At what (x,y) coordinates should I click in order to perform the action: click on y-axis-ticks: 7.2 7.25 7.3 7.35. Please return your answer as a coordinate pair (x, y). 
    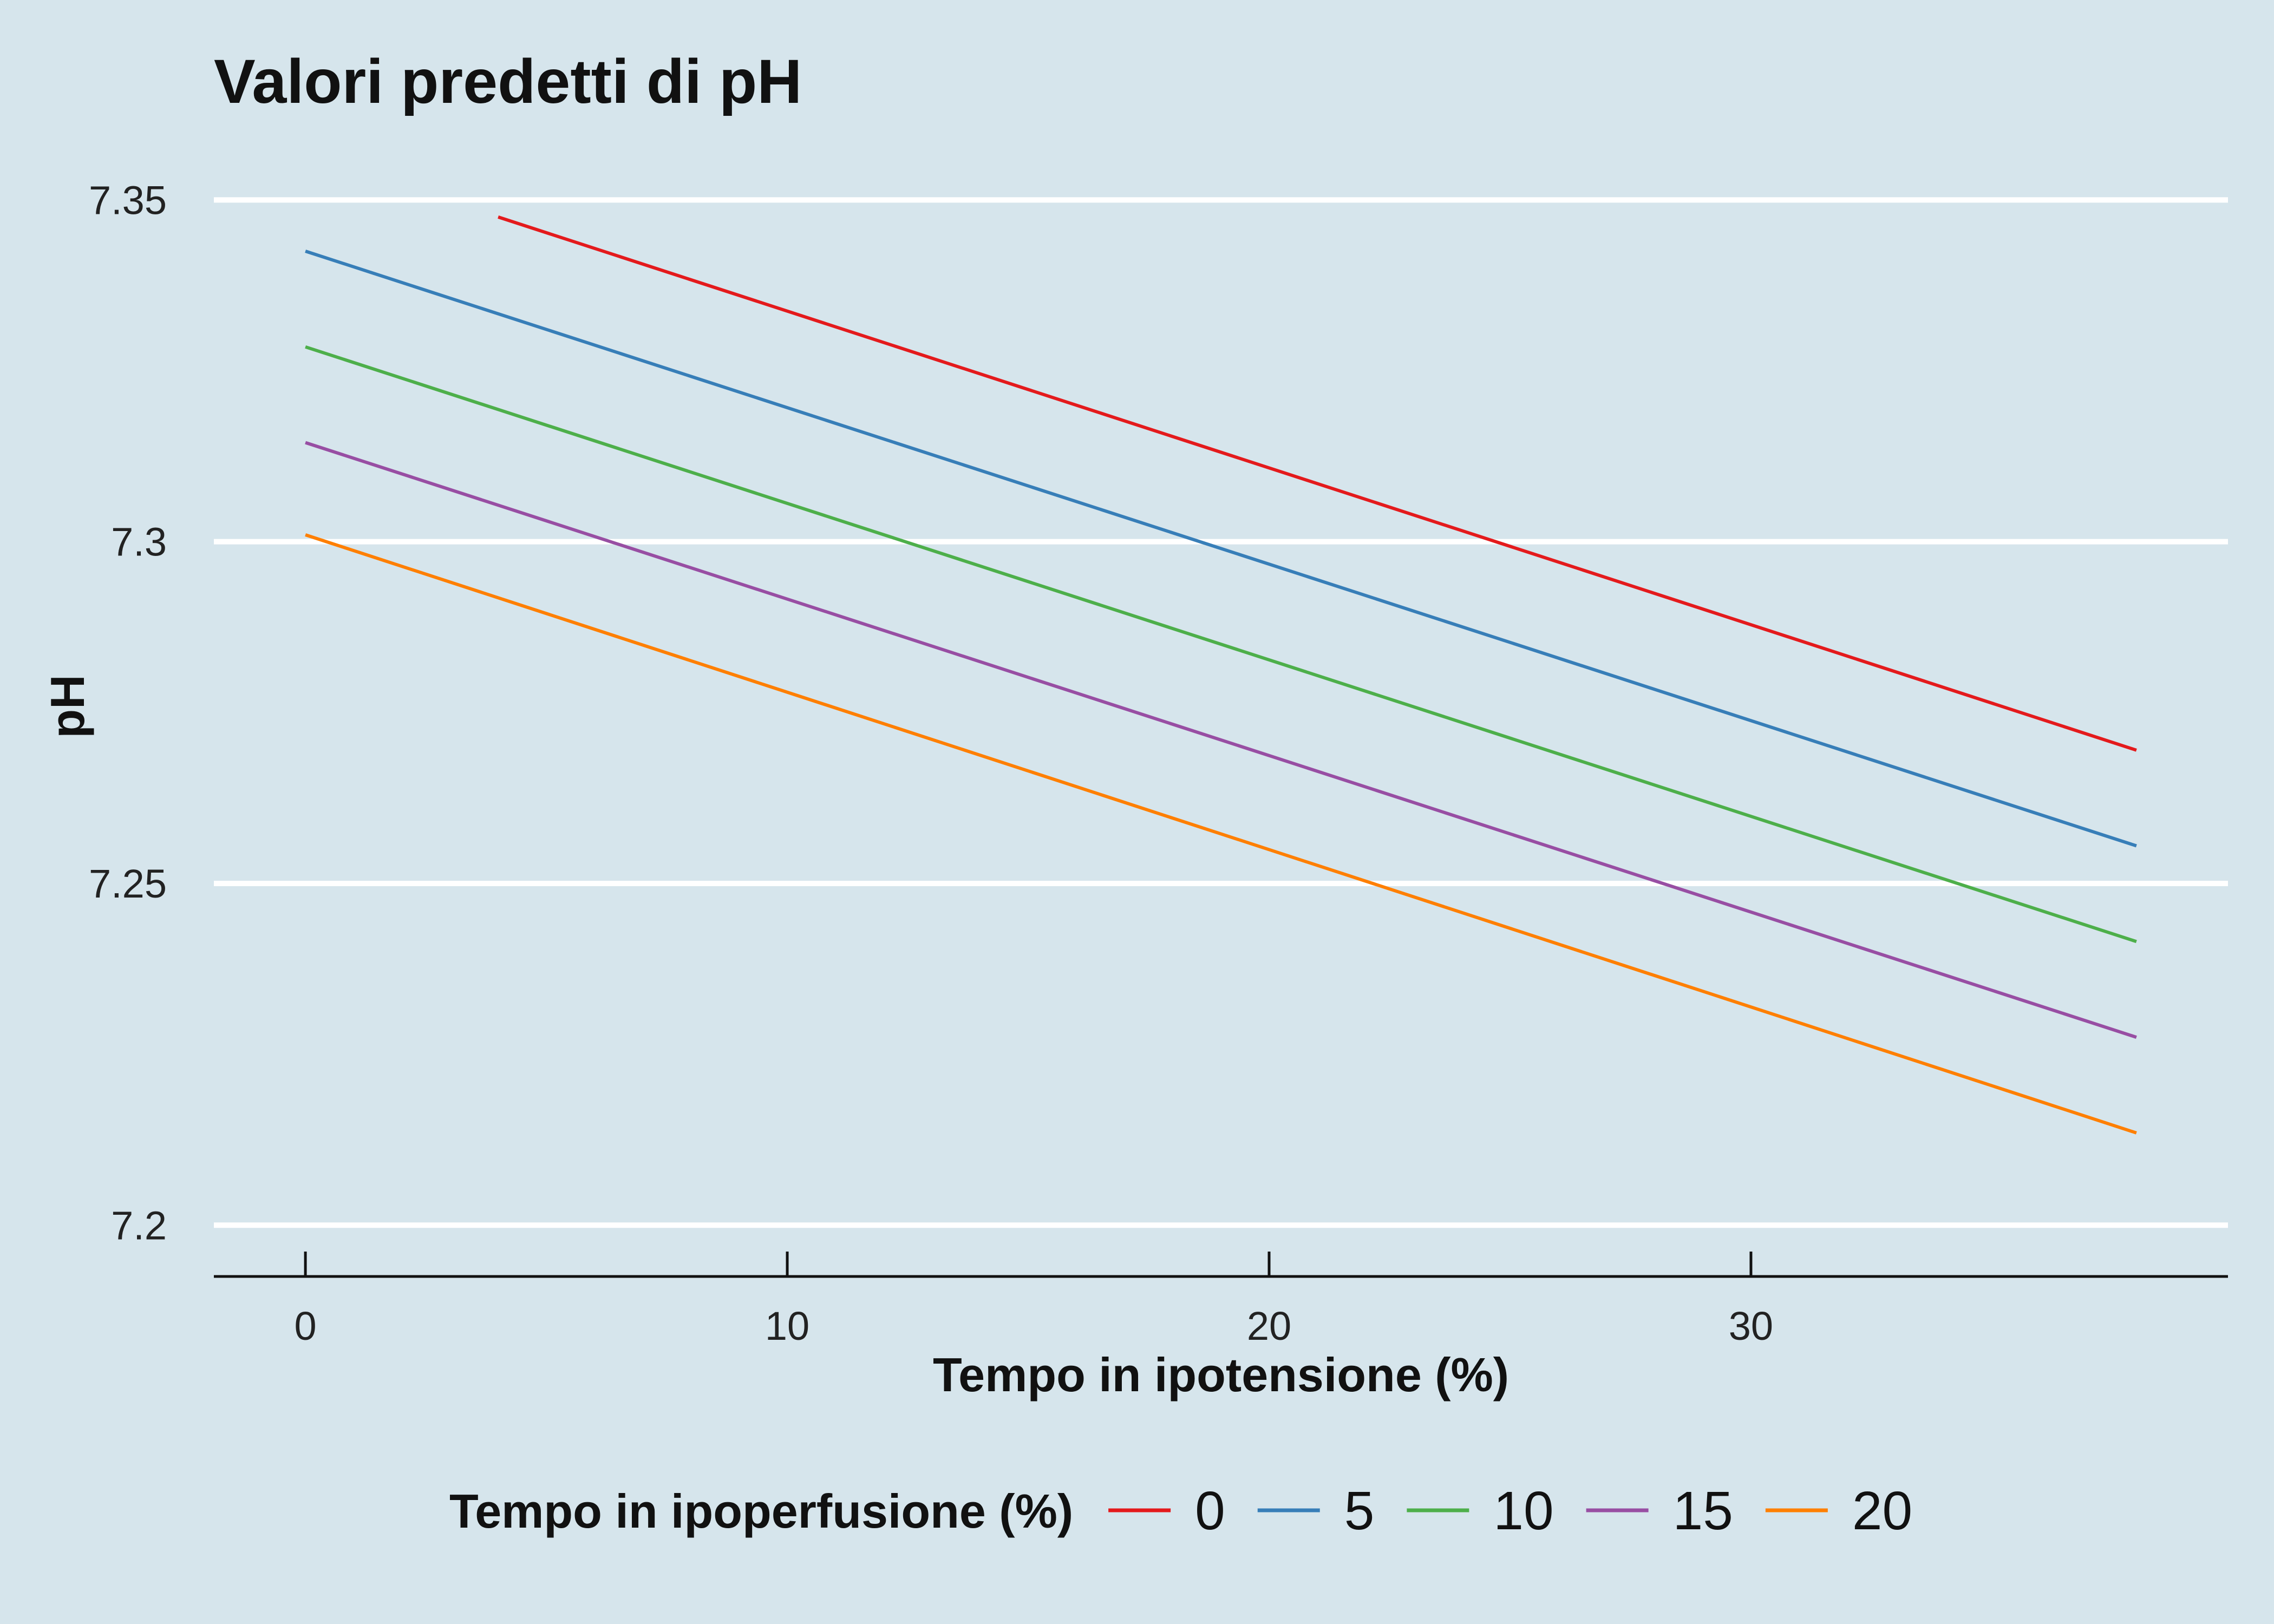
    Looking at the image, I should click on (128, 713).